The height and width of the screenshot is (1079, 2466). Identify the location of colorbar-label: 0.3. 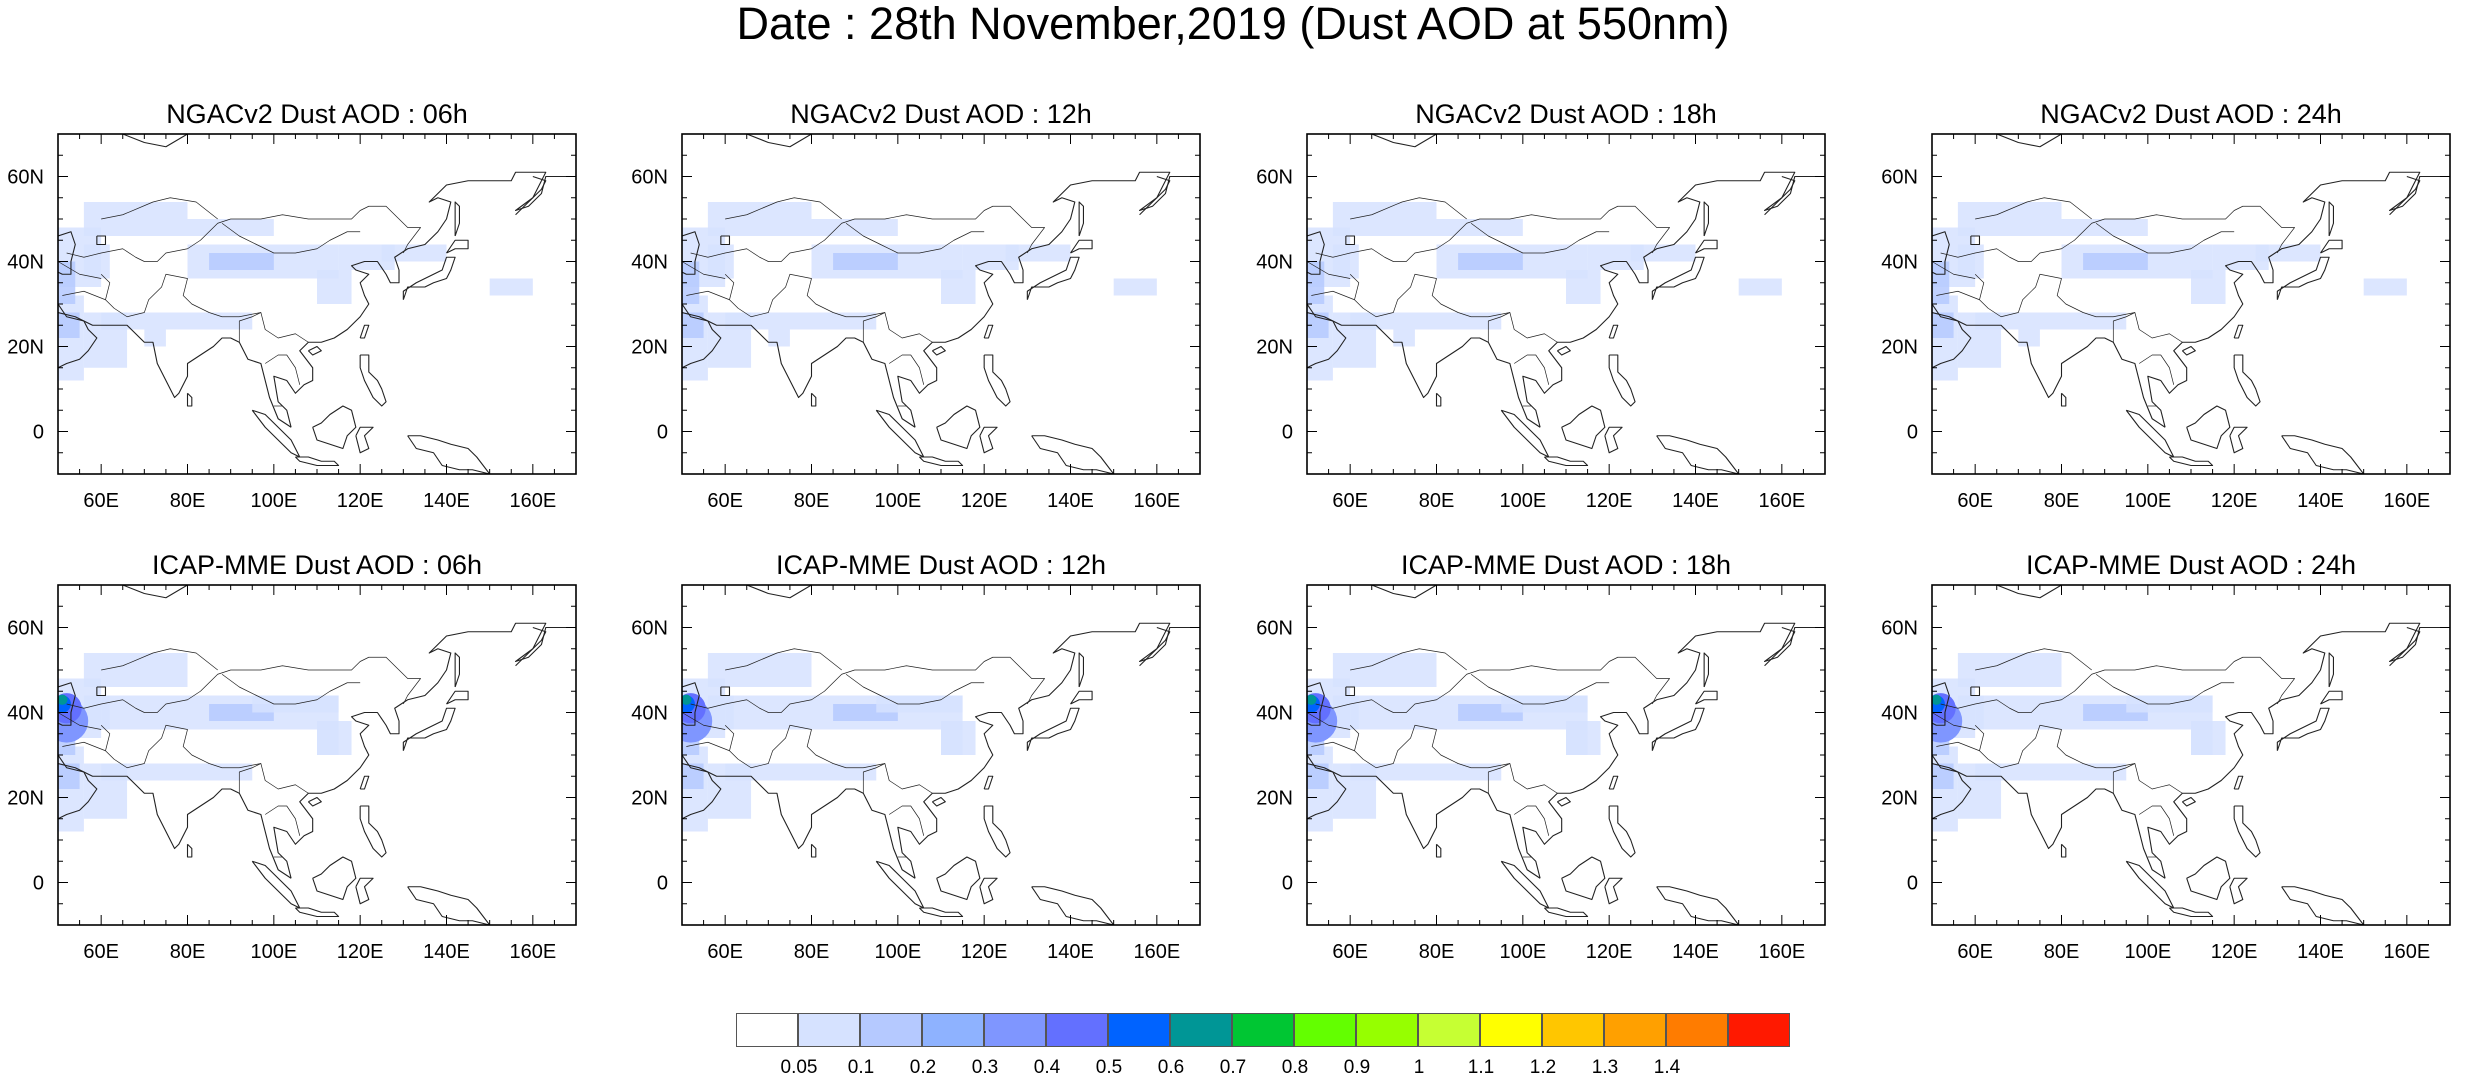
(985, 1067).